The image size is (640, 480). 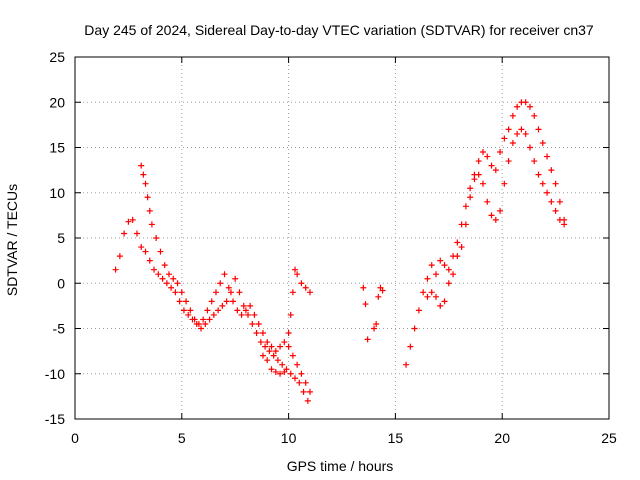 What do you see at coordinates (373, 313) in the screenshot?
I see `series-sdtvar-d` at bounding box center [373, 313].